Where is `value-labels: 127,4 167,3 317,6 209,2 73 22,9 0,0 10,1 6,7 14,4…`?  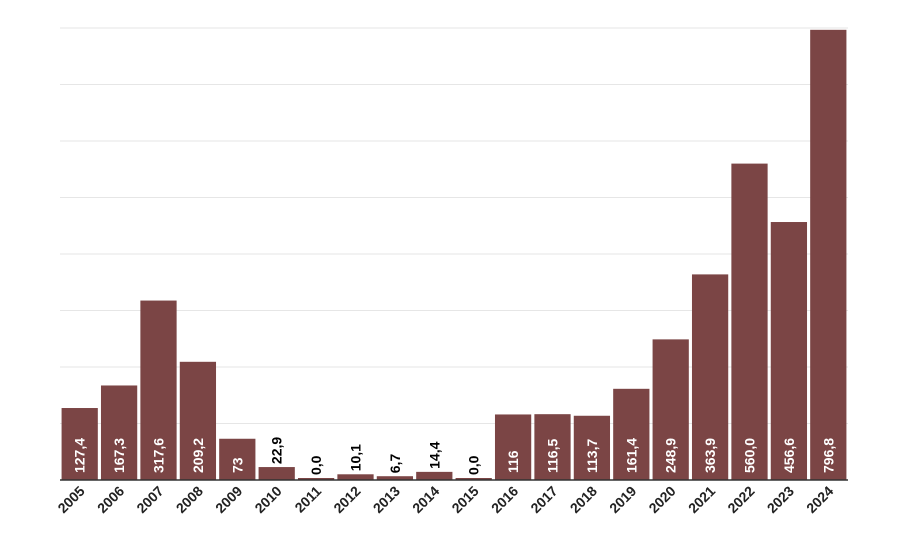
value-labels: 127,4 167,3 317,6 209,2 73 22,9 0,0 10,1 6,7 14,4… is located at coordinates (454, 456).